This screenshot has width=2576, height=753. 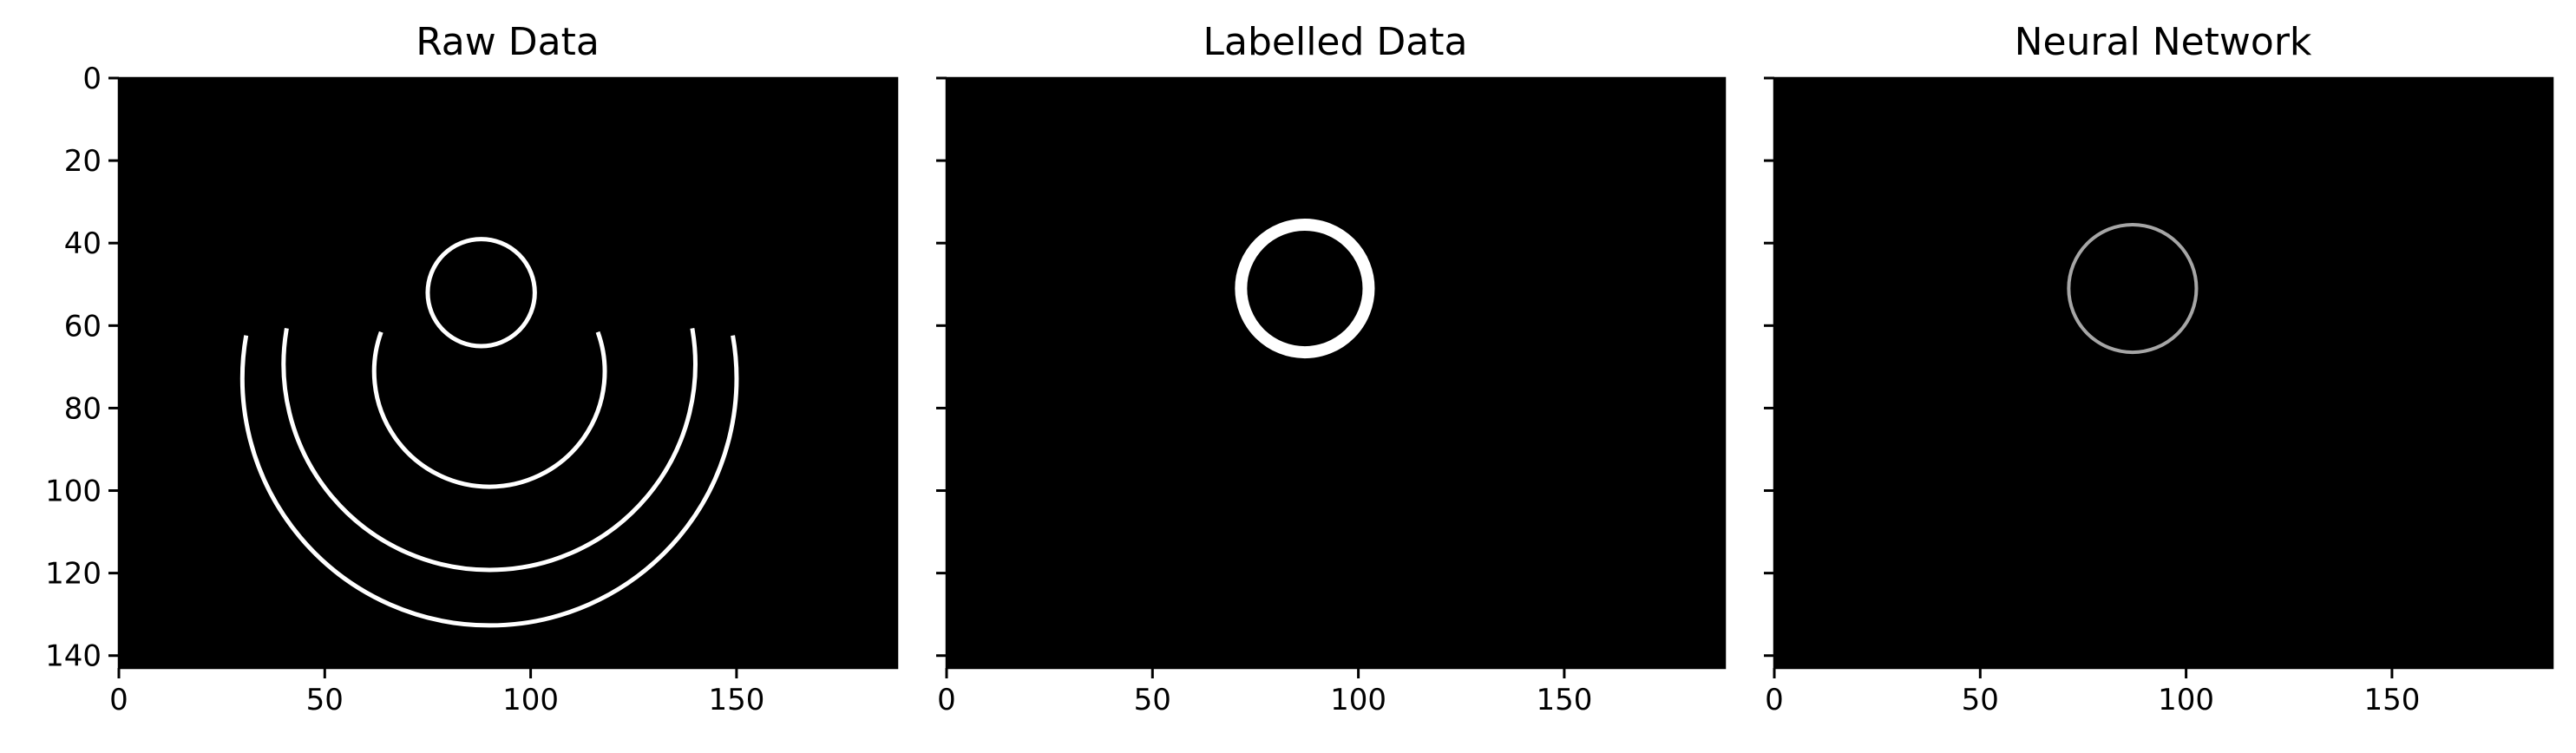 What do you see at coordinates (83, 327) in the screenshot?
I see `y-tick-label: 60` at bounding box center [83, 327].